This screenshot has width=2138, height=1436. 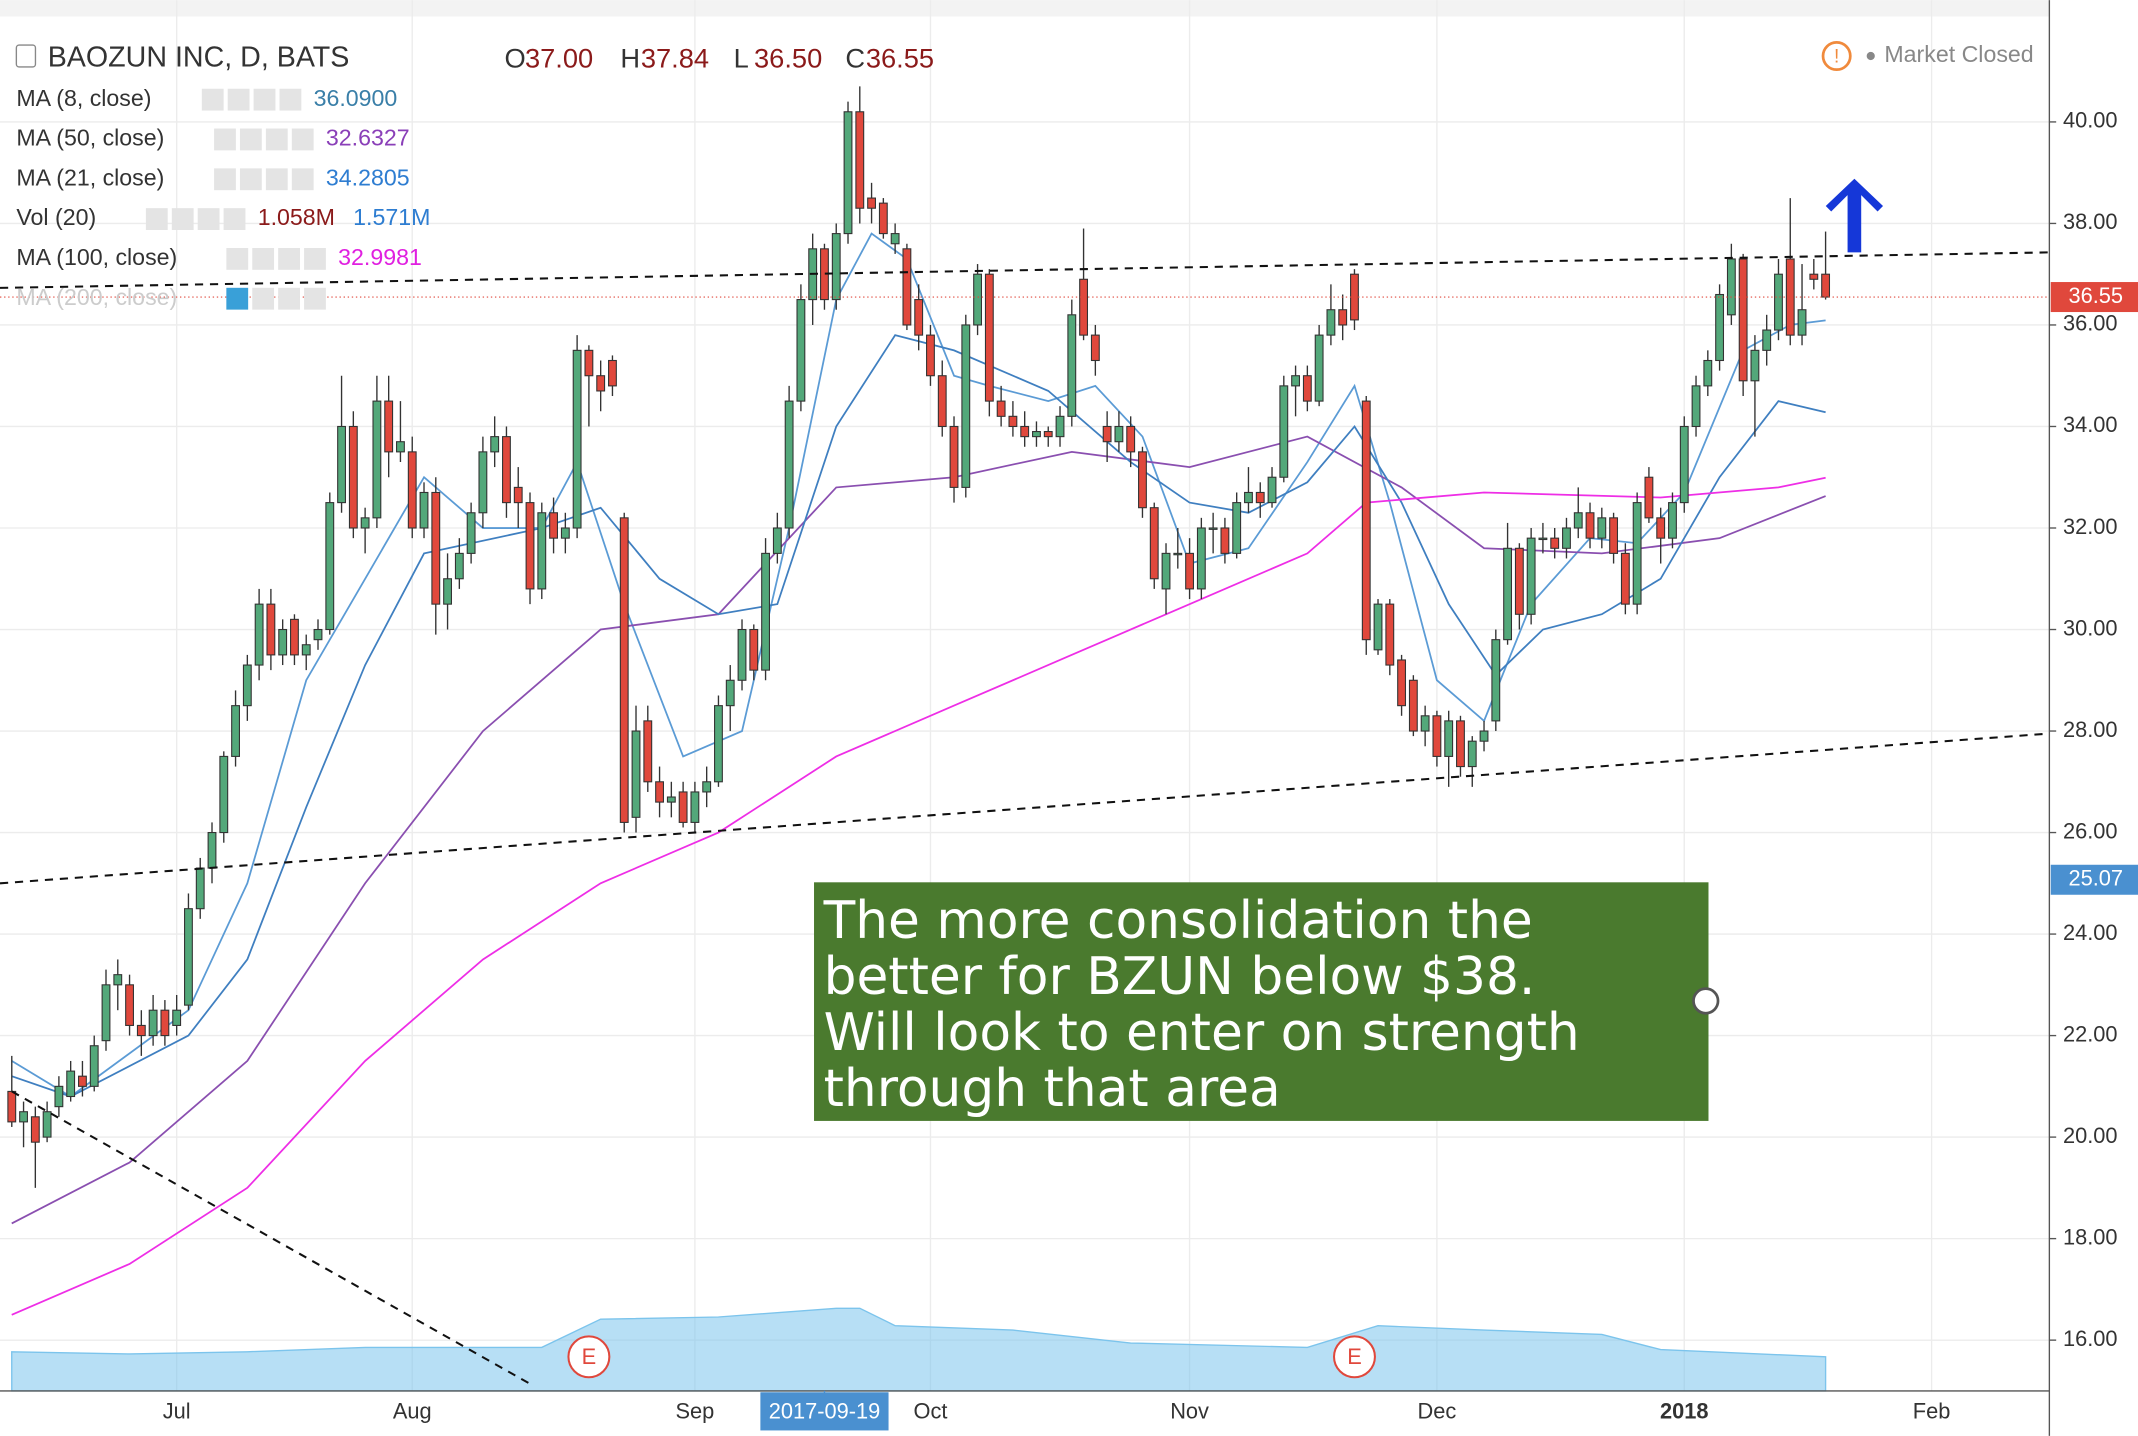 I want to click on crosshair-label-bg, so click(x=824, y=1411).